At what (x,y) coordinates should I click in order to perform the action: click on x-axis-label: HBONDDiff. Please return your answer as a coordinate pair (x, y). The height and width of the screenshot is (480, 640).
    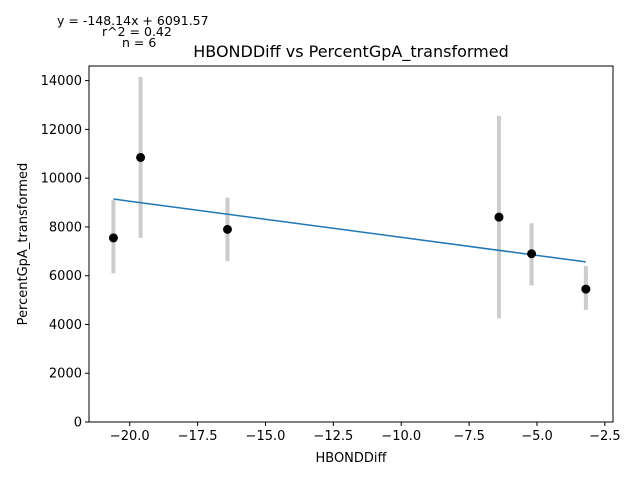
    Looking at the image, I should click on (351, 458).